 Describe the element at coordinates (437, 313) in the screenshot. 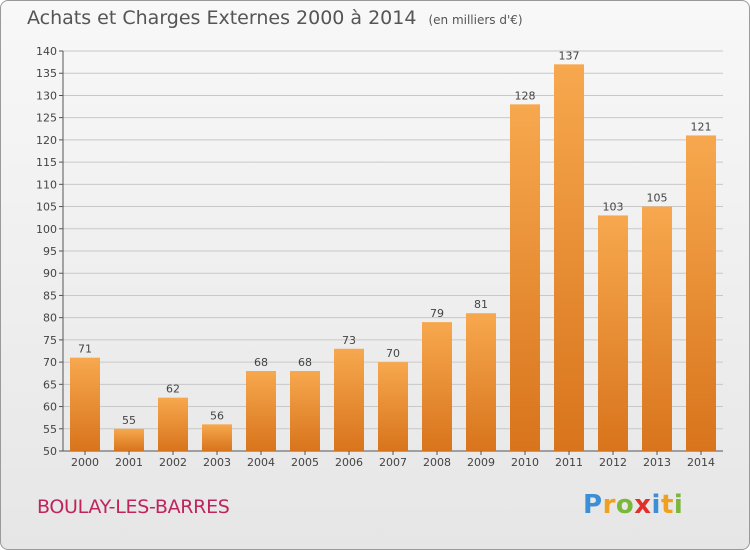

I see `data-label: 79` at that location.